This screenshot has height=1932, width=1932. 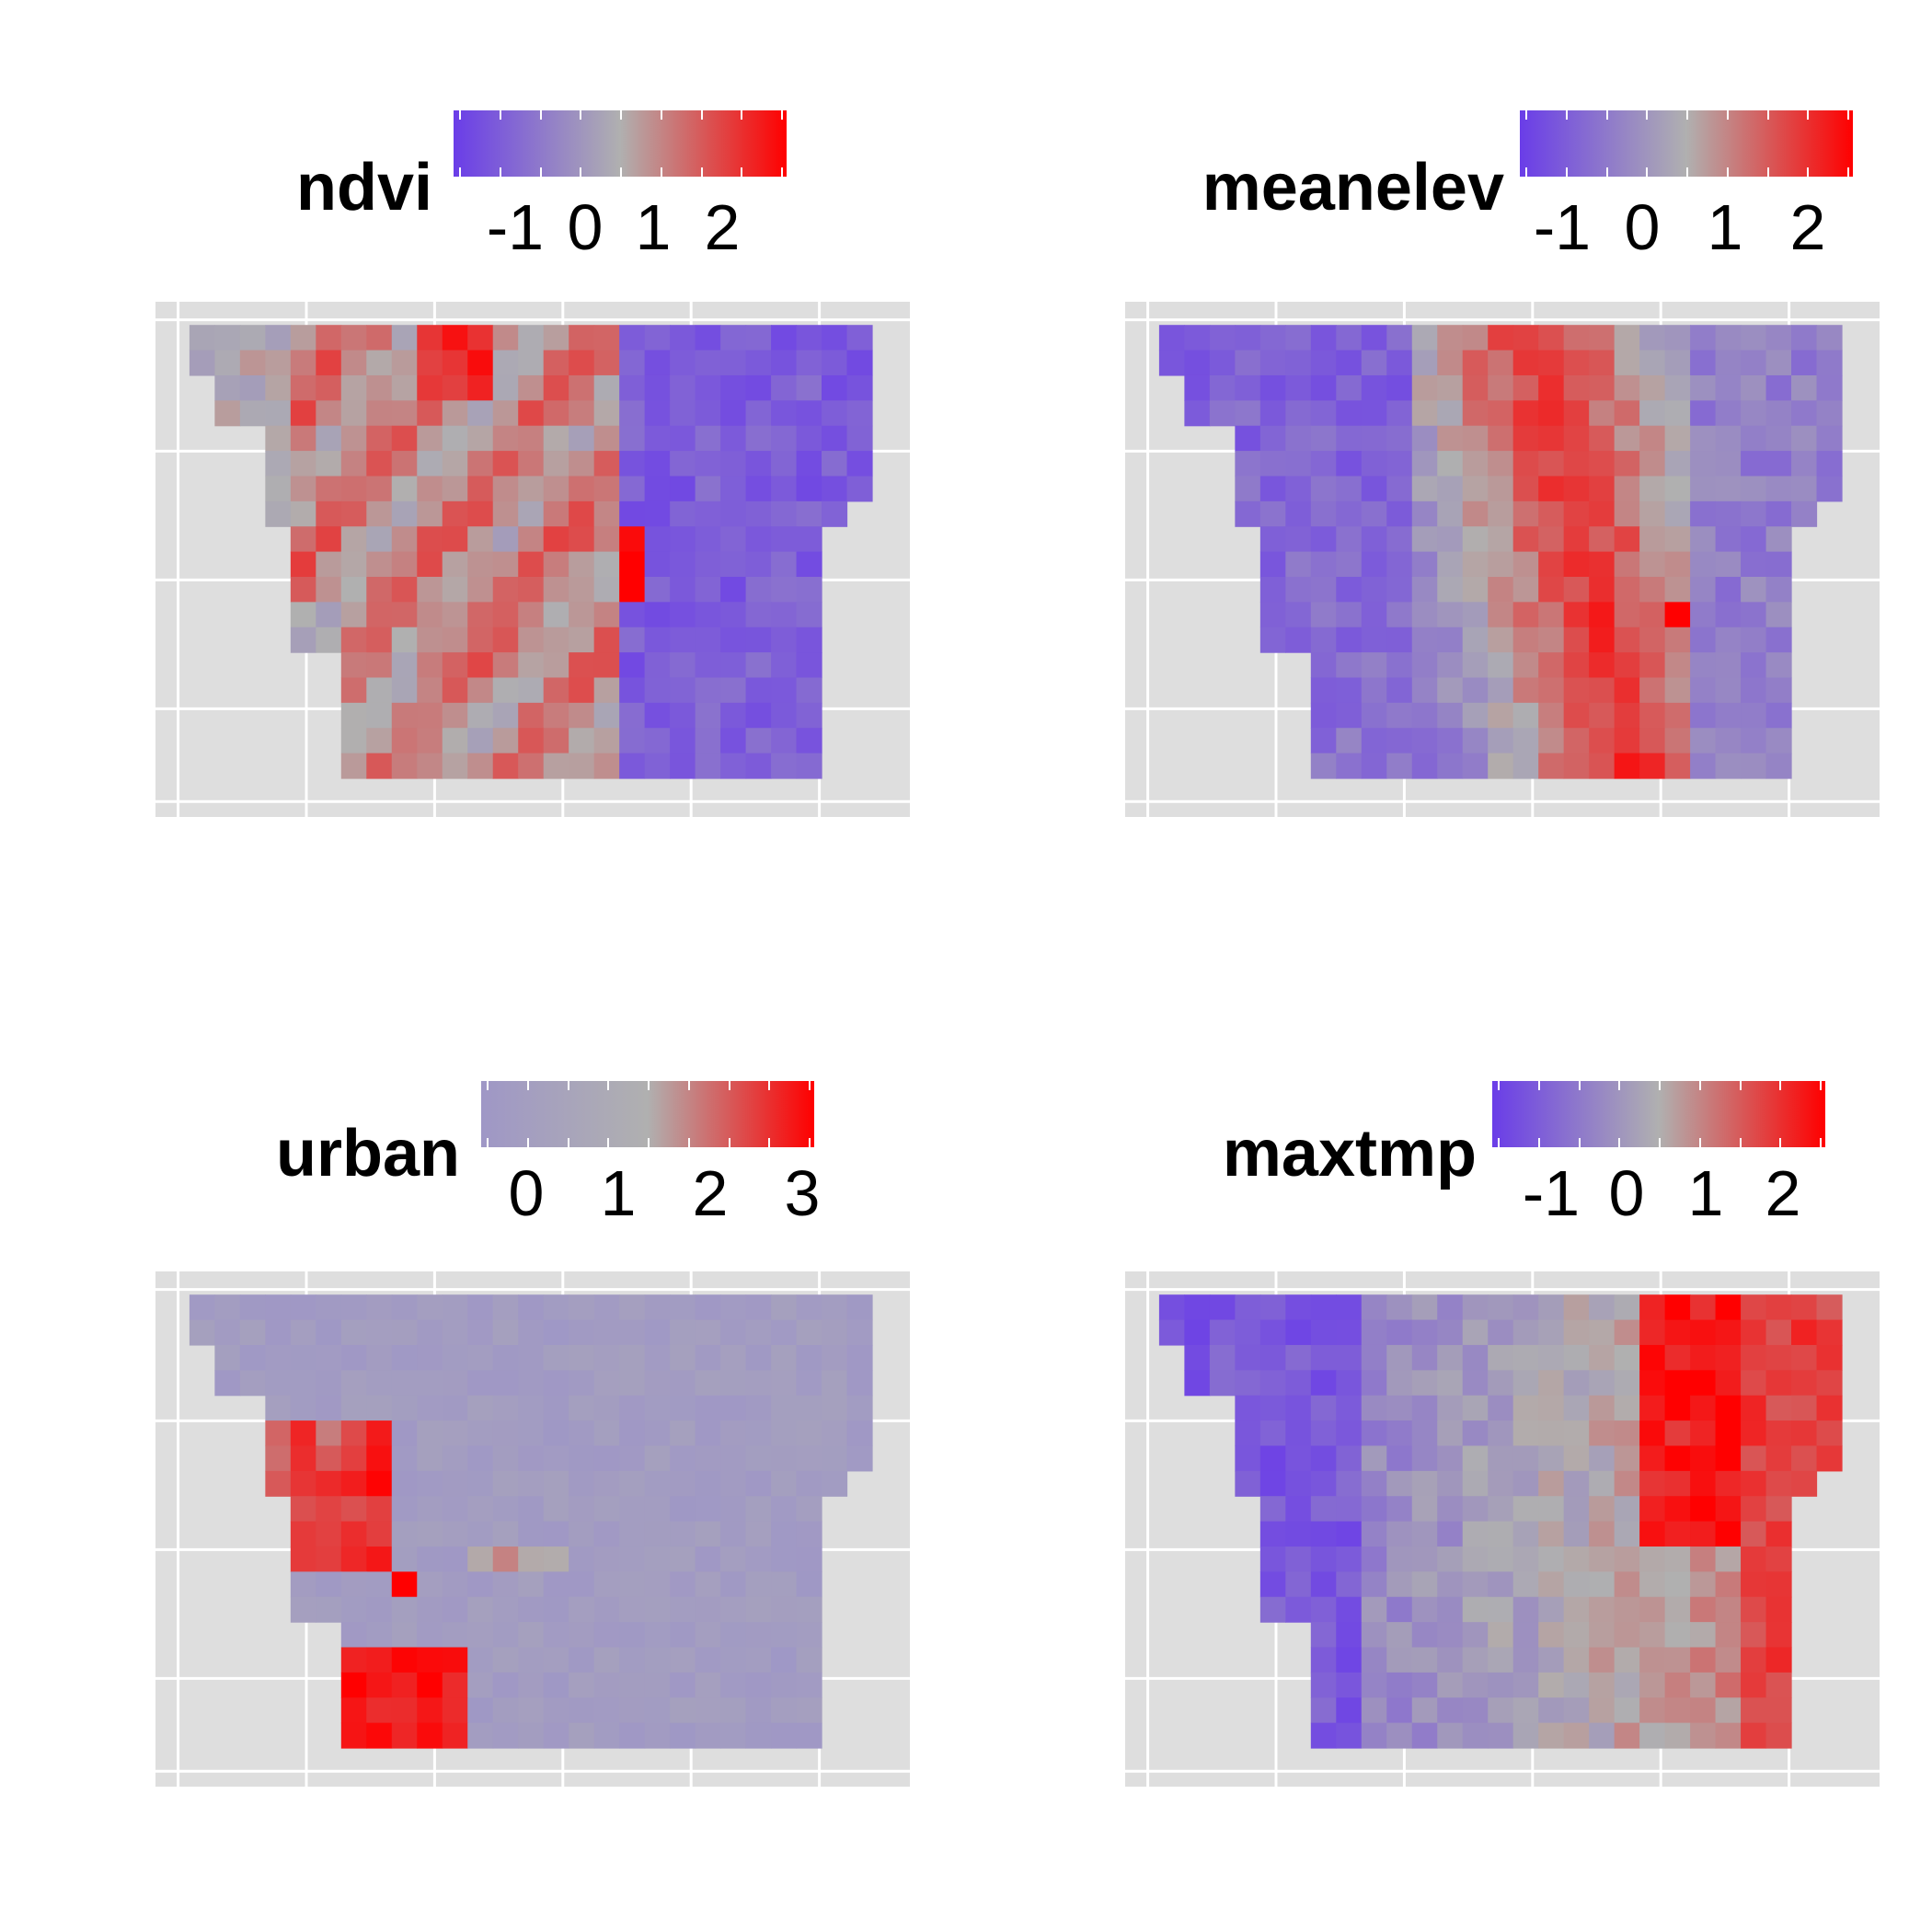 I want to click on legend-tick-label: 0, so click(x=585, y=227).